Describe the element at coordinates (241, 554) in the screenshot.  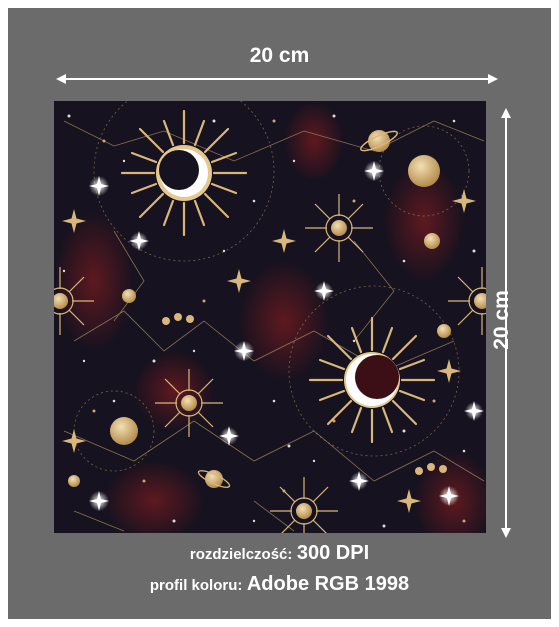
I see `resolution-label: rozdzielczość:` at that location.